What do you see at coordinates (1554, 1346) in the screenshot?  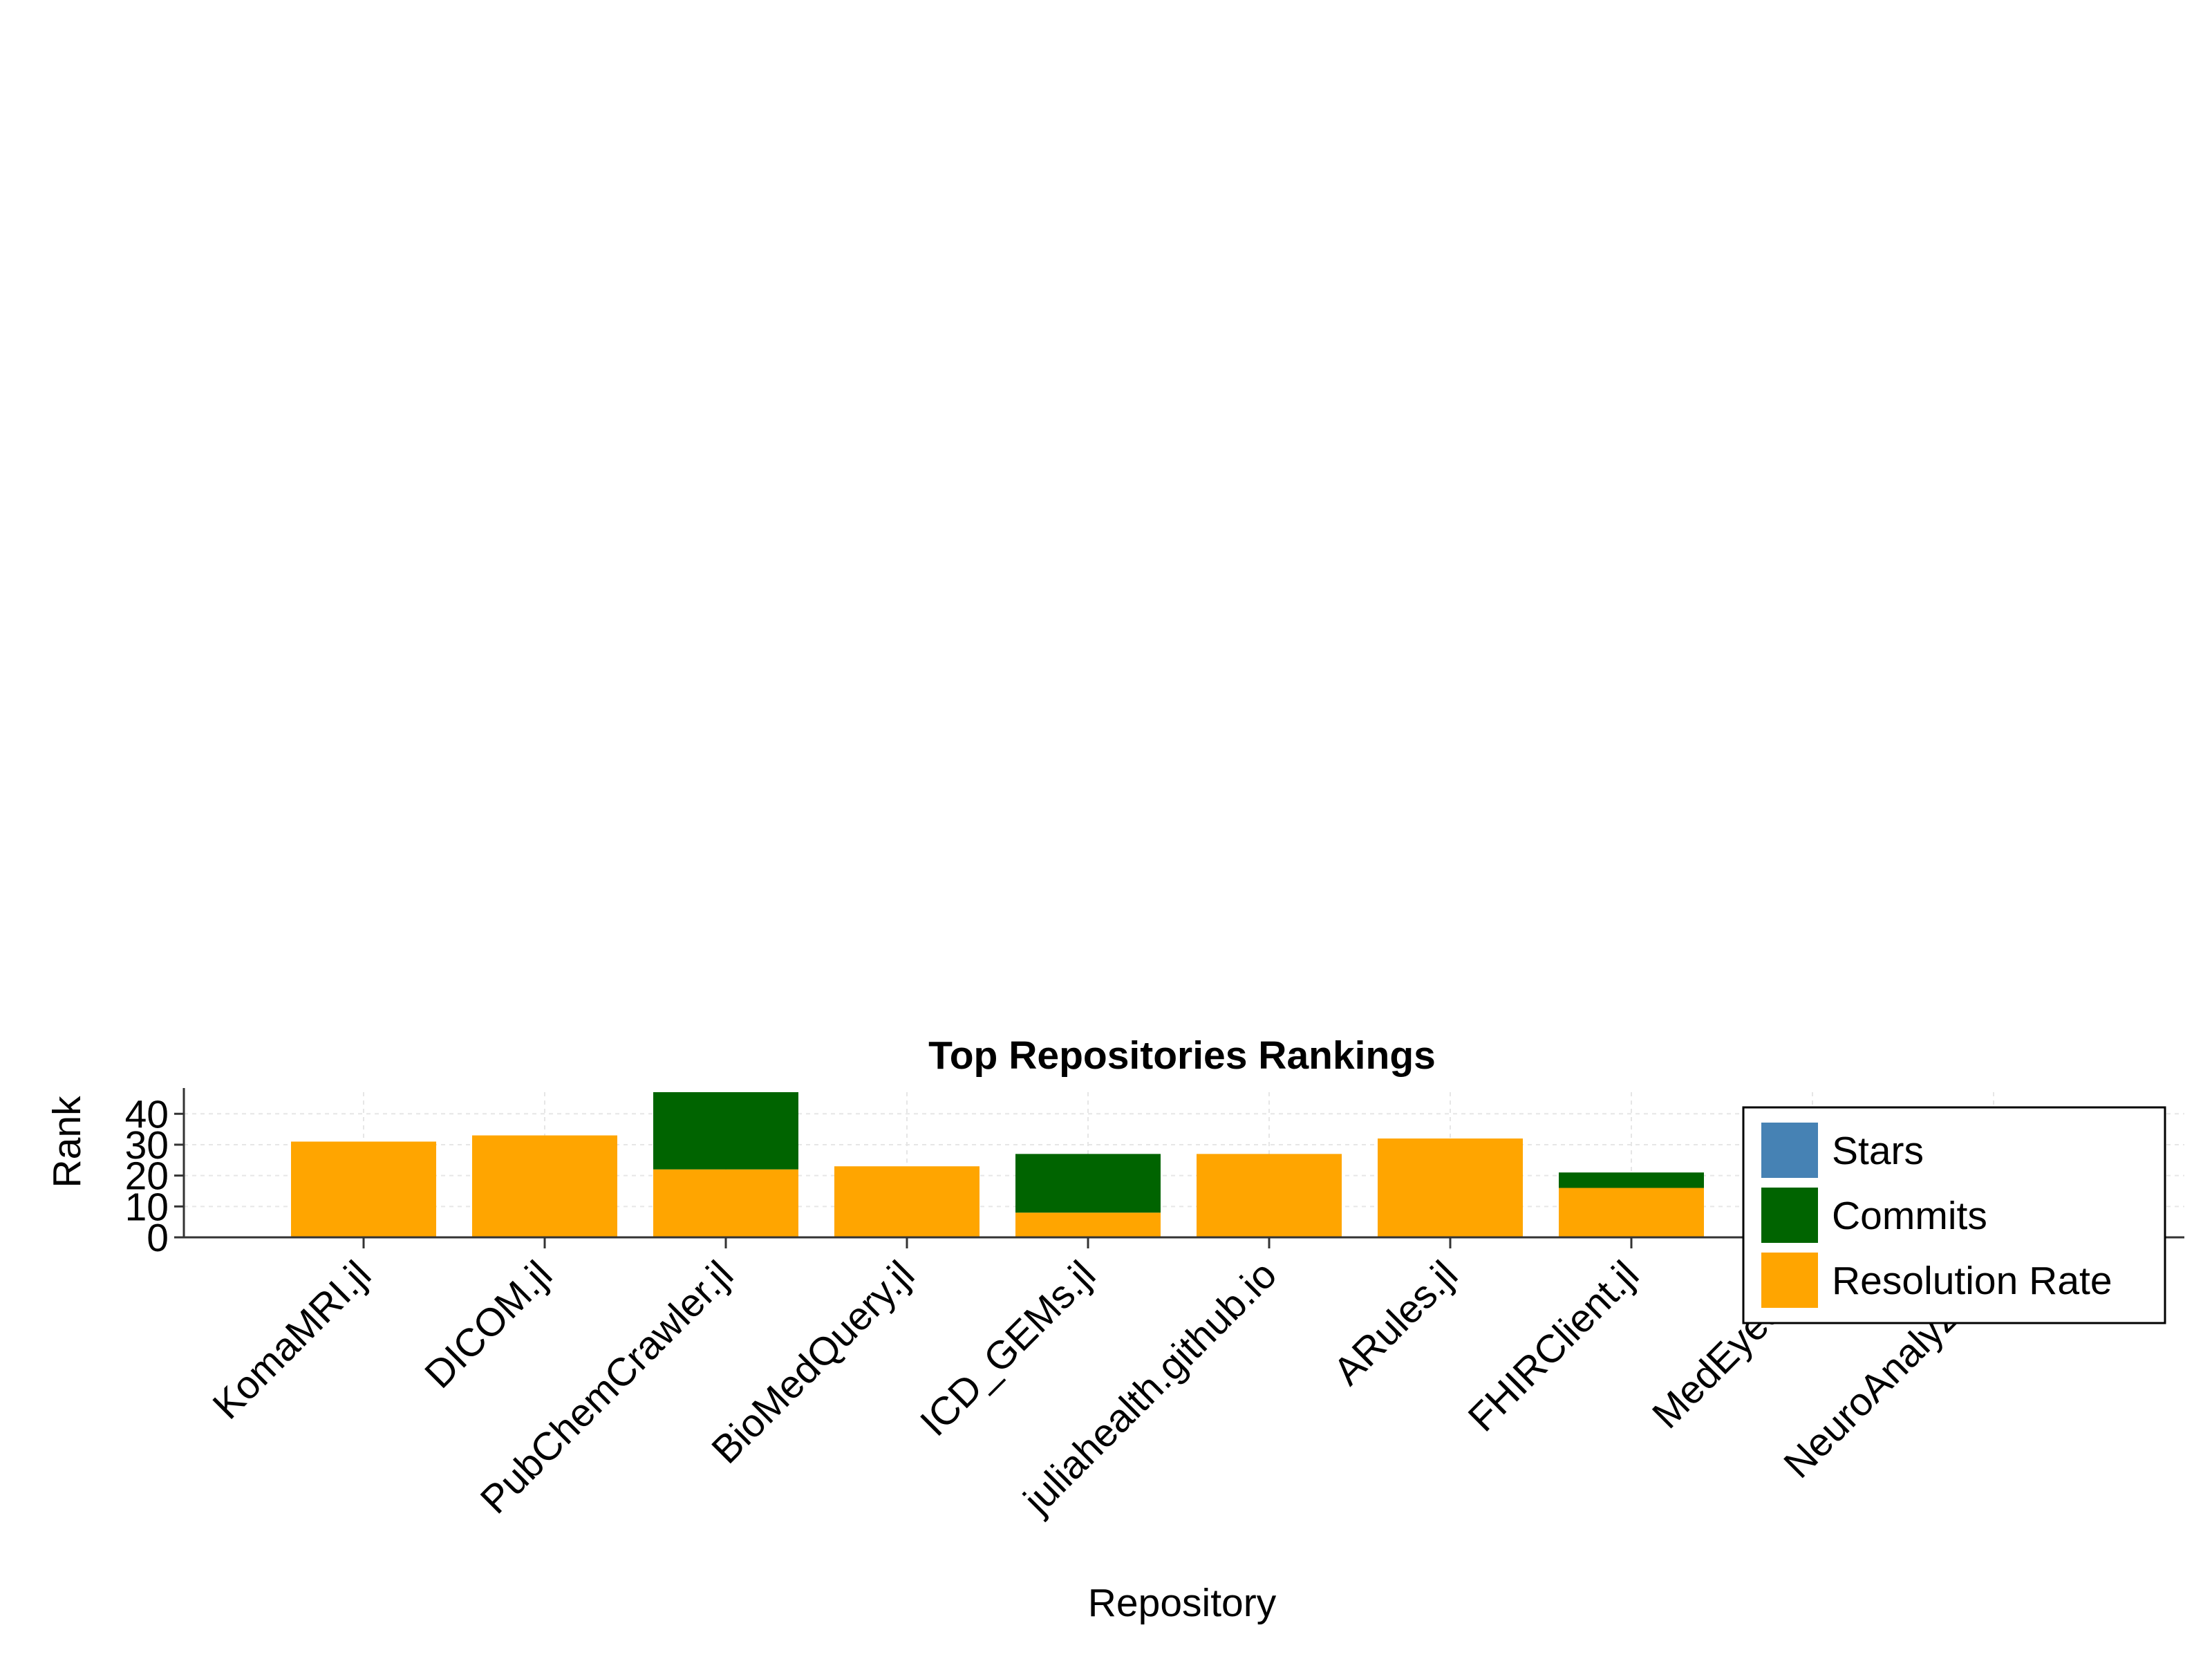 I see `x-tick-label: FHIRClient.jl` at bounding box center [1554, 1346].